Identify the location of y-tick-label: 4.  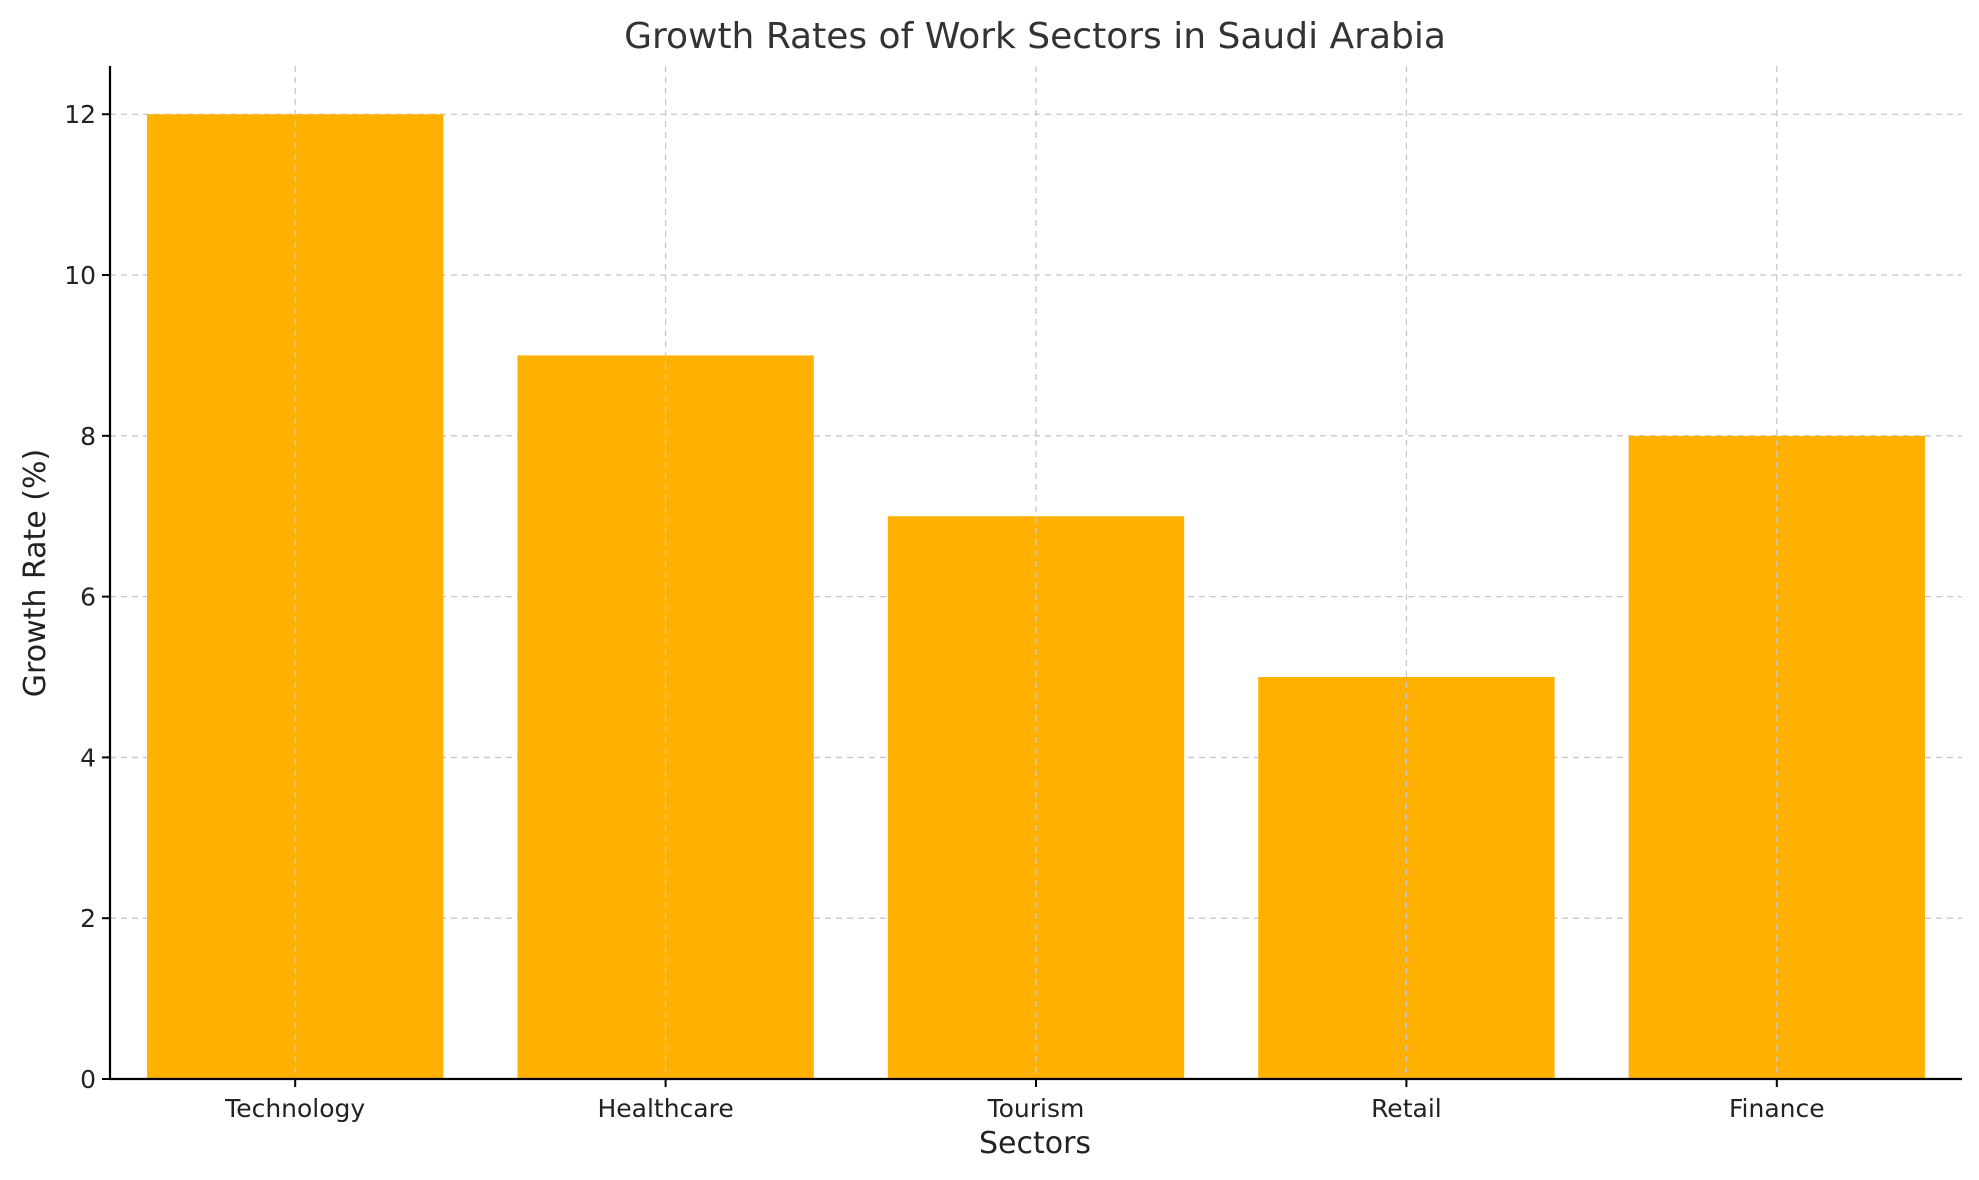
(88, 757).